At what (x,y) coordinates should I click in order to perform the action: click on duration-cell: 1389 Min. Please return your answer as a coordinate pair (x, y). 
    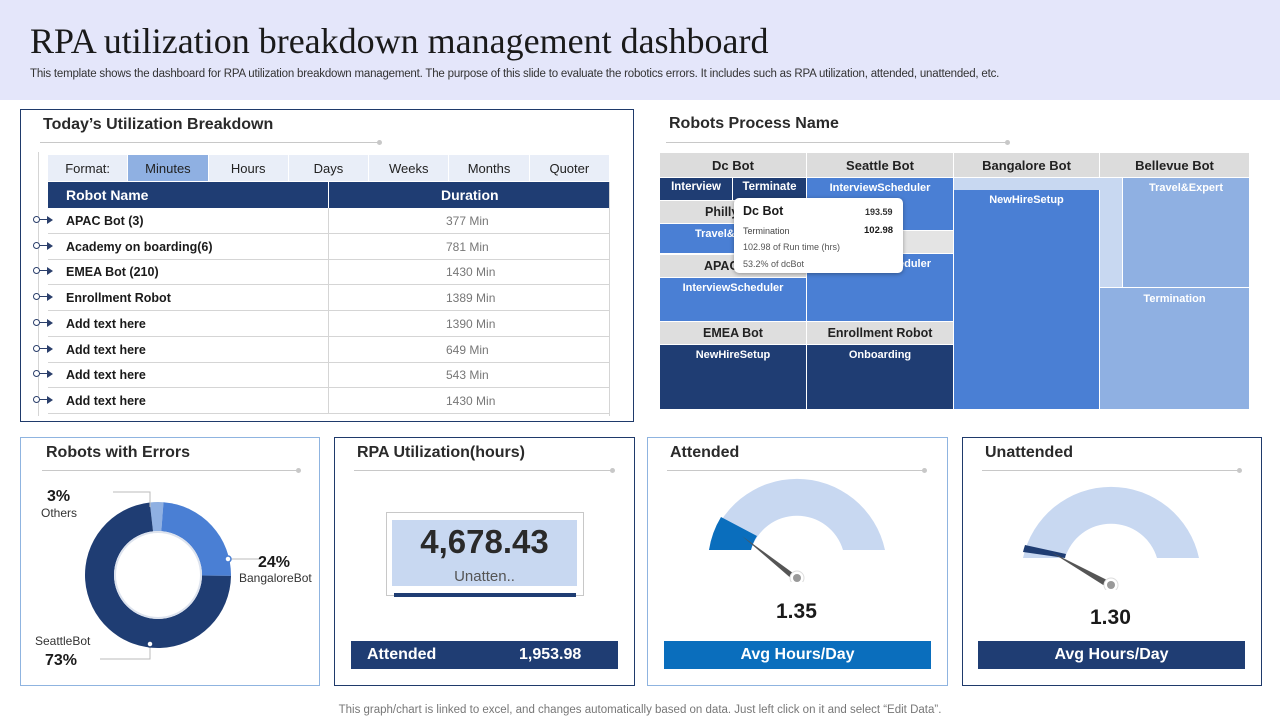
    Looking at the image, I should click on (471, 298).